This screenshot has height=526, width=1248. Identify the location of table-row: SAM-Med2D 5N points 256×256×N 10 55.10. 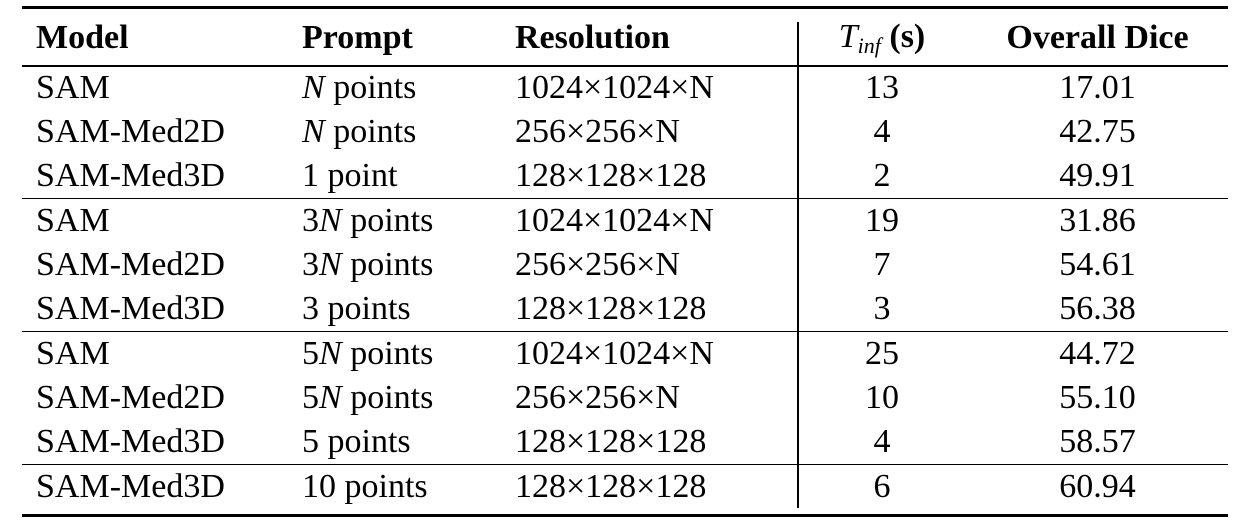
(625, 398).